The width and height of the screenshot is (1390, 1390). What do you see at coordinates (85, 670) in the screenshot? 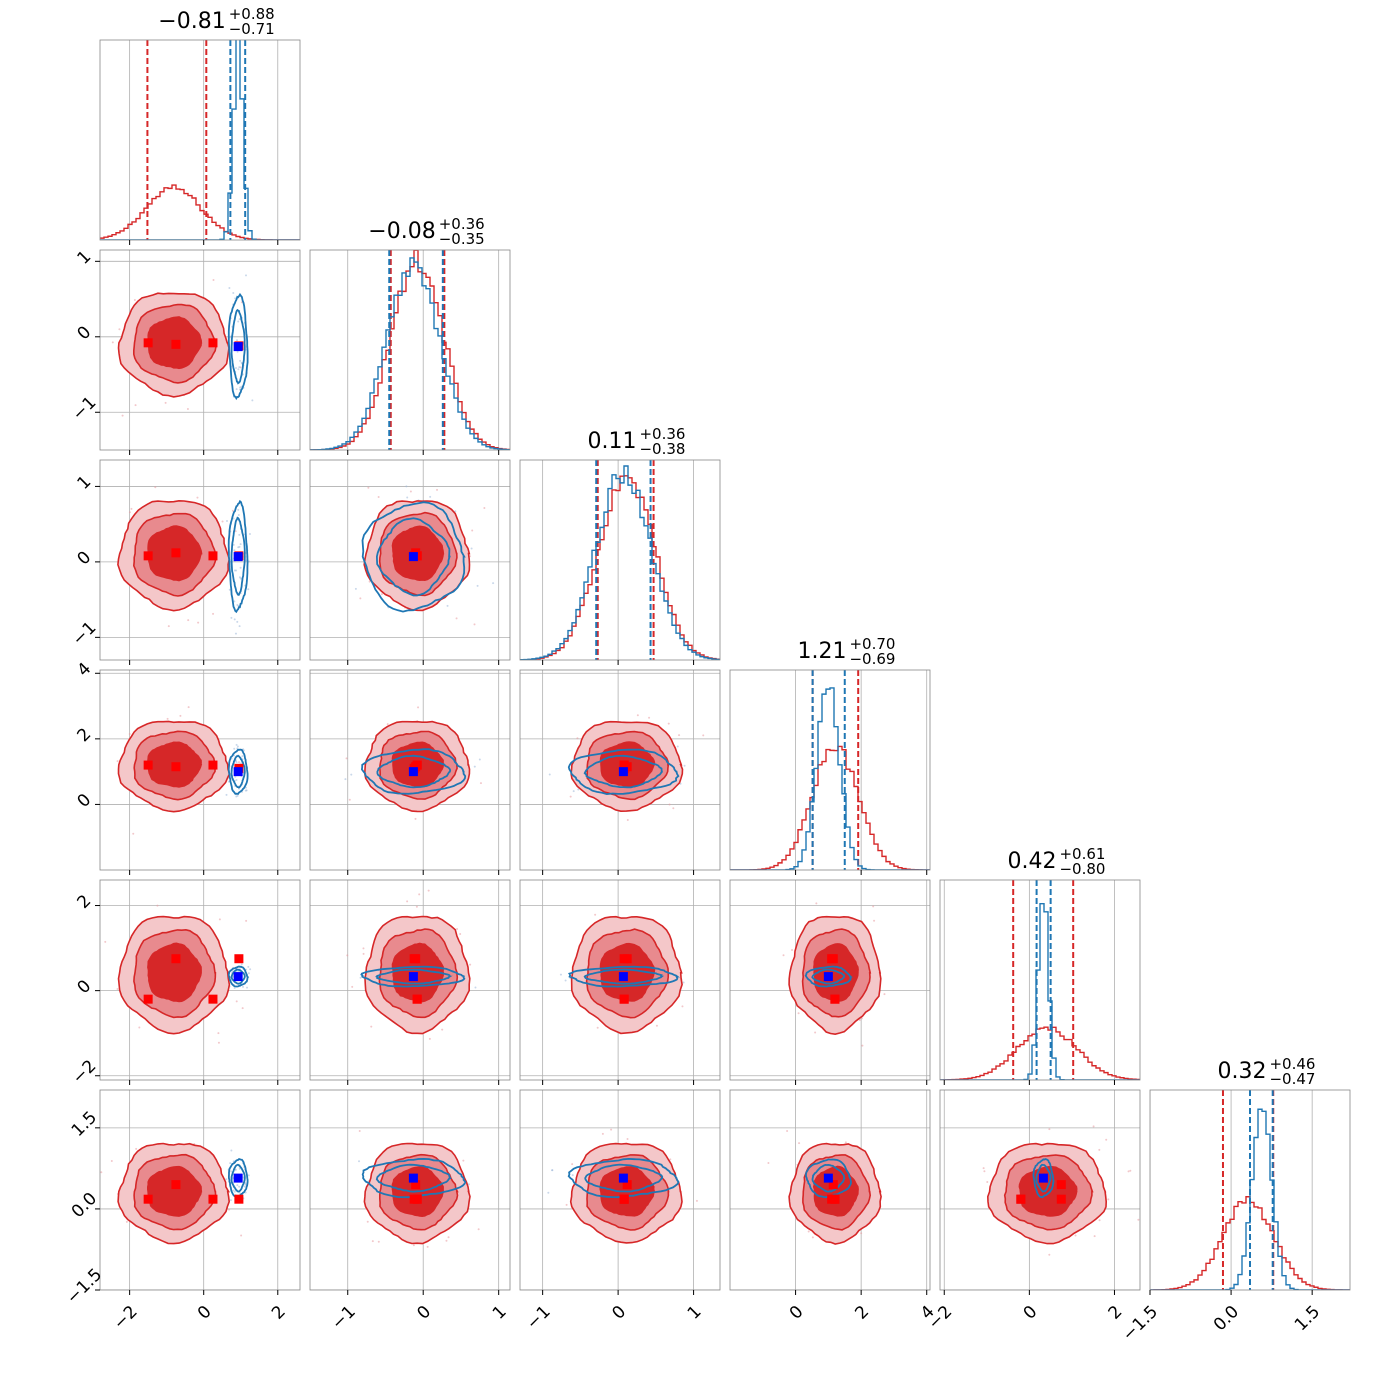
I see `y-tick-label: 4` at bounding box center [85, 670].